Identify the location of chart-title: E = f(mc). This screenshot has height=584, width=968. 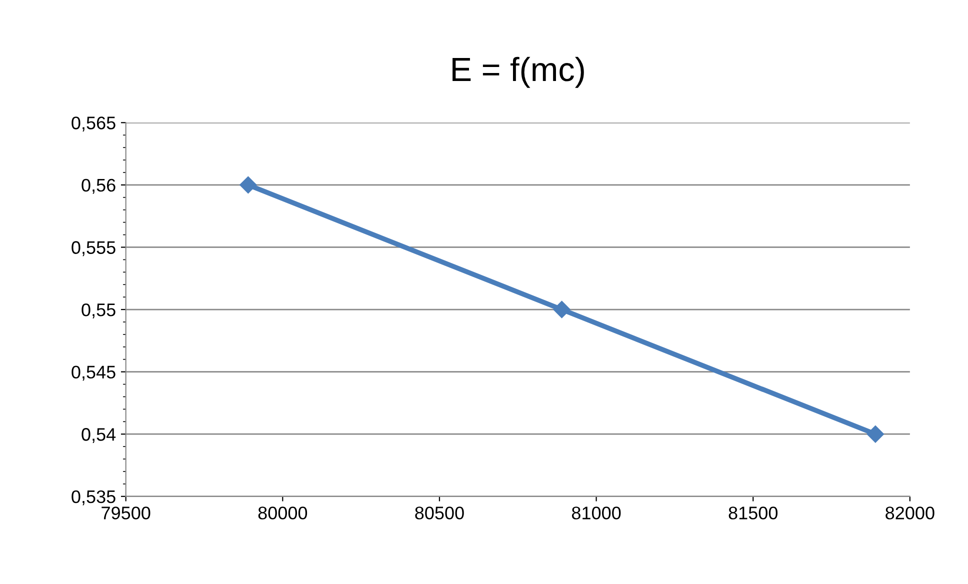
(518, 72).